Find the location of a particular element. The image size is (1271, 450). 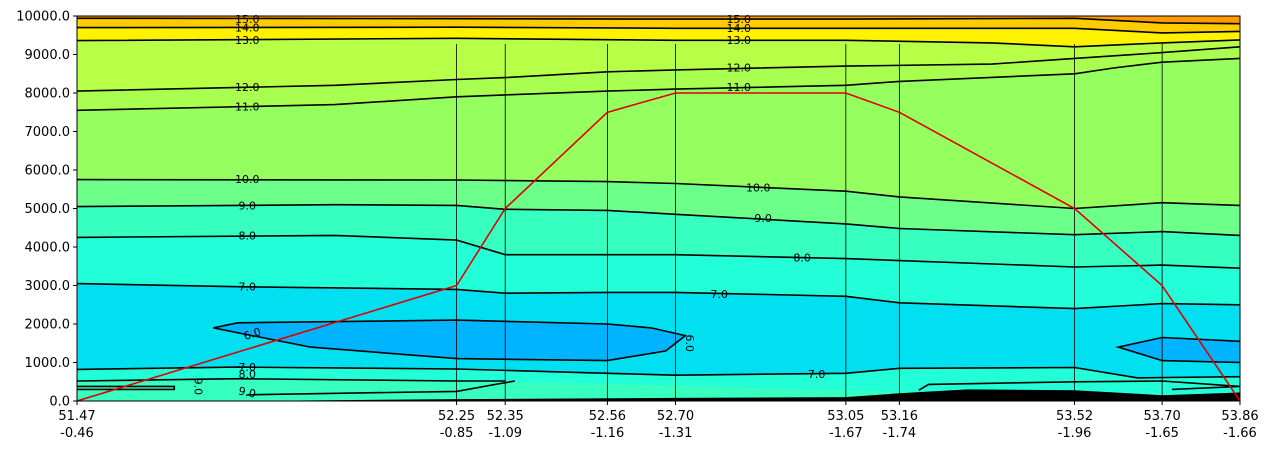

x-tick-lon: -1.67 is located at coordinates (846, 433).